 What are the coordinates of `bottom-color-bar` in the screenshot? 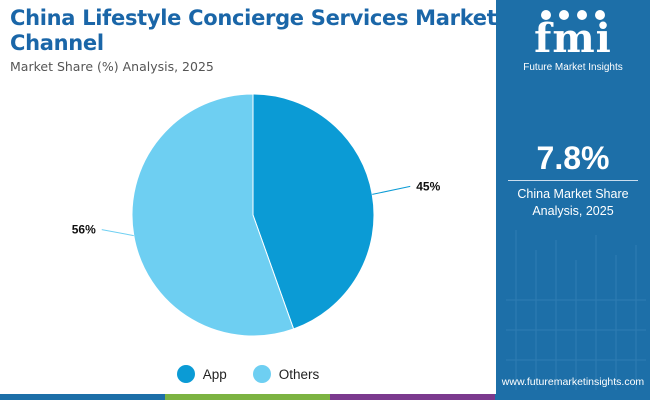 It's located at (325, 397).